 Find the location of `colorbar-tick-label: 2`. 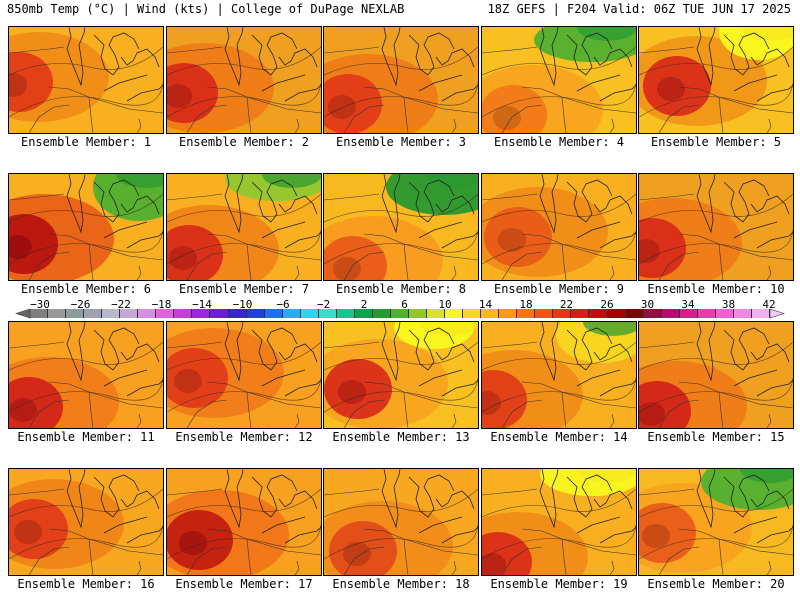

colorbar-tick-label: 2 is located at coordinates (364, 304).